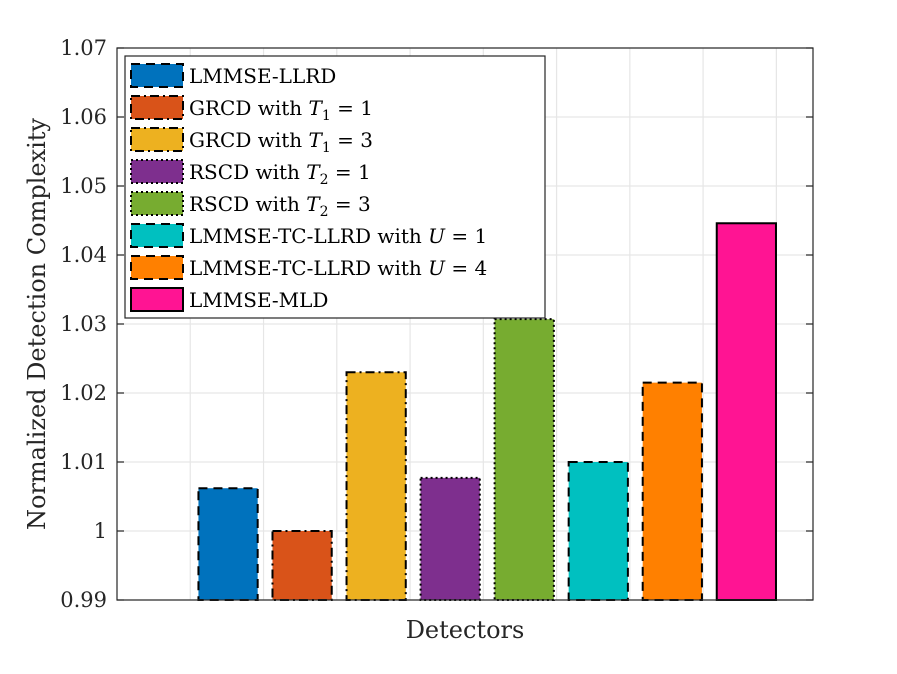 This screenshot has width=897, height=674. Describe the element at coordinates (258, 300) in the screenshot. I see `legend-label: LMMSE-MLD` at that location.